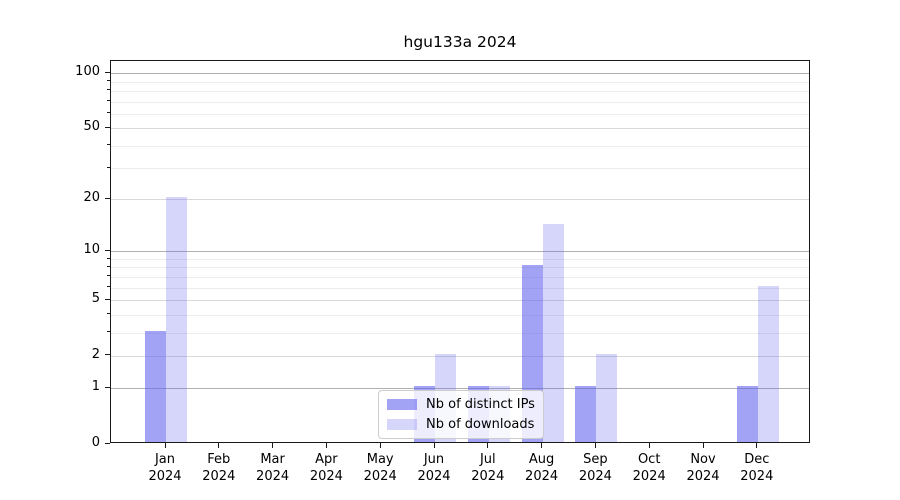 The width and height of the screenshot is (900, 500). I want to click on x-axis-tick-feb, so click(219, 445).